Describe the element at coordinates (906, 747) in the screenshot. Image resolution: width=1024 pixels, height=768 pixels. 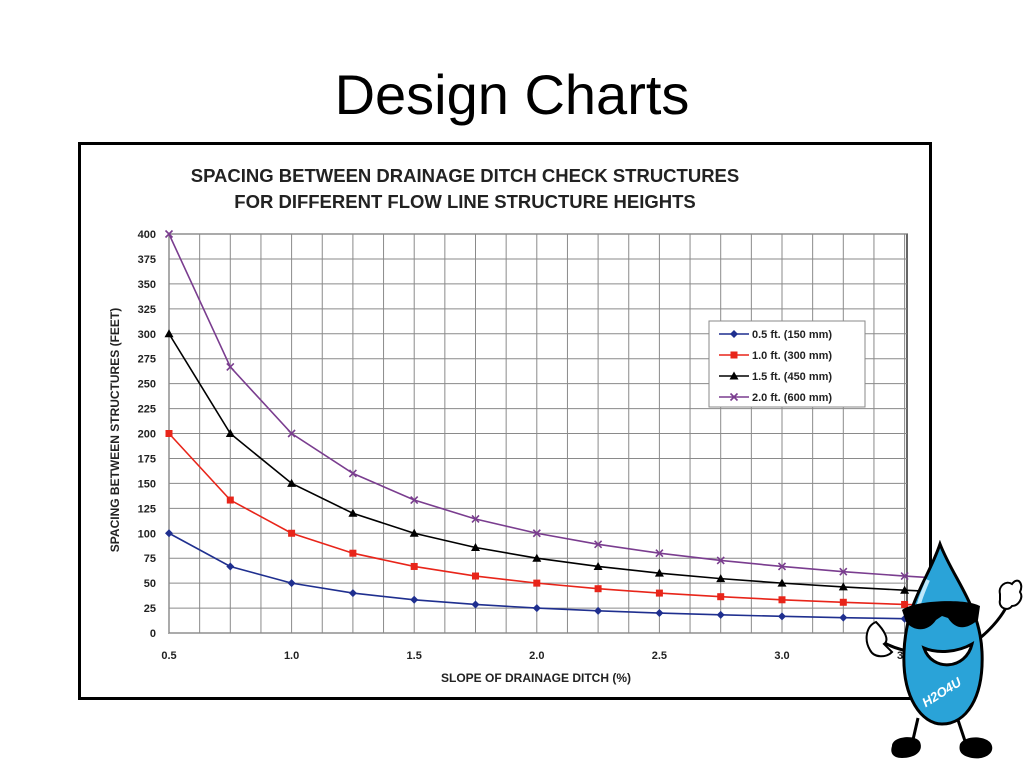
I see `mascot-left-shoe` at that location.